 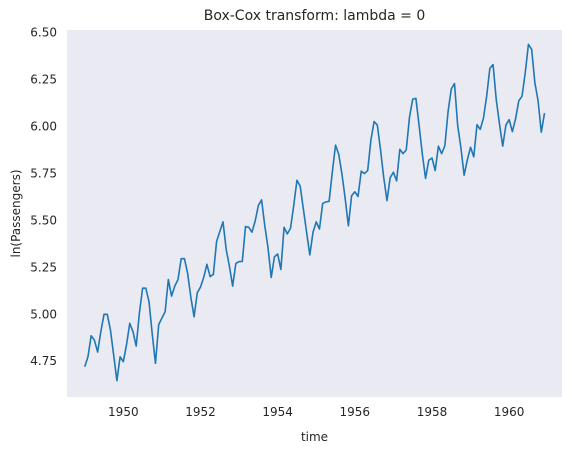 What do you see at coordinates (200, 412) in the screenshot?
I see `x-tick-label: 1952` at bounding box center [200, 412].